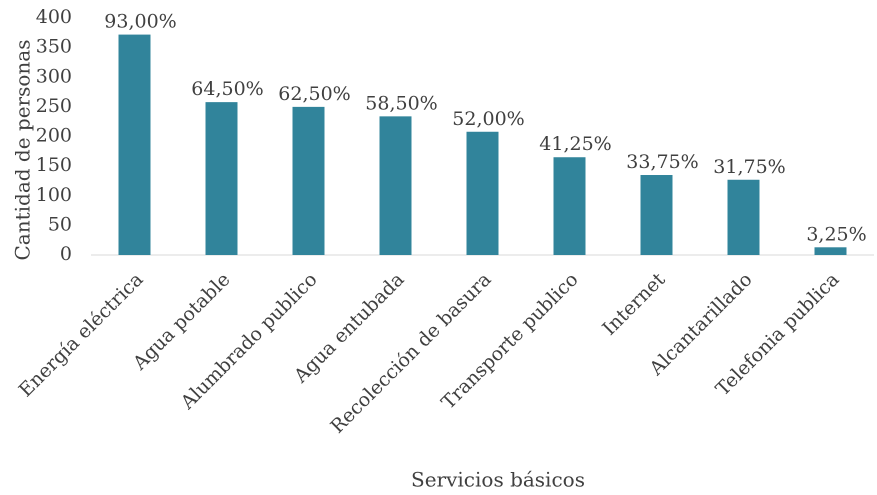 The image size is (877, 495). What do you see at coordinates (634, 304) in the screenshot?
I see `x-tick-label: Internet` at bounding box center [634, 304].